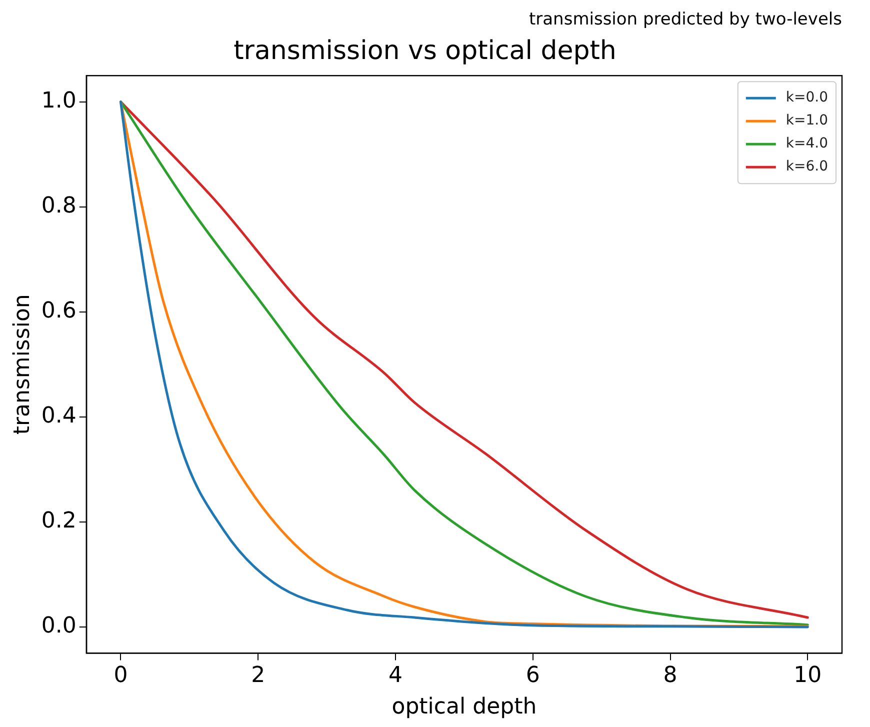 This screenshot has width=870, height=727. Describe the element at coordinates (58, 311) in the screenshot. I see `y-tick-label: 0.6` at that location.